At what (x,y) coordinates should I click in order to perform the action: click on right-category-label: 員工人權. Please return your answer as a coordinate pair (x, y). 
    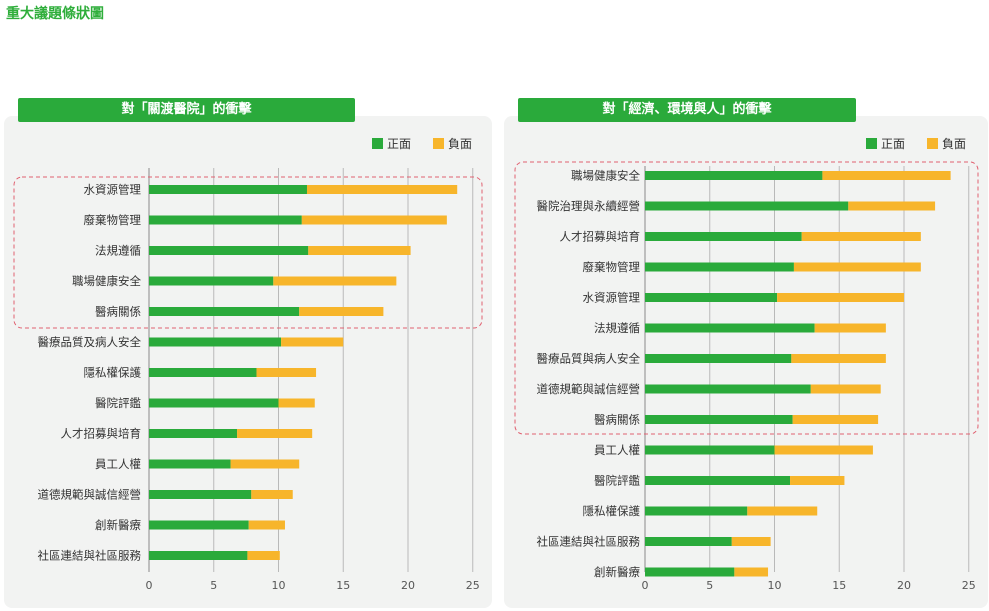
    Looking at the image, I should click on (617, 450).